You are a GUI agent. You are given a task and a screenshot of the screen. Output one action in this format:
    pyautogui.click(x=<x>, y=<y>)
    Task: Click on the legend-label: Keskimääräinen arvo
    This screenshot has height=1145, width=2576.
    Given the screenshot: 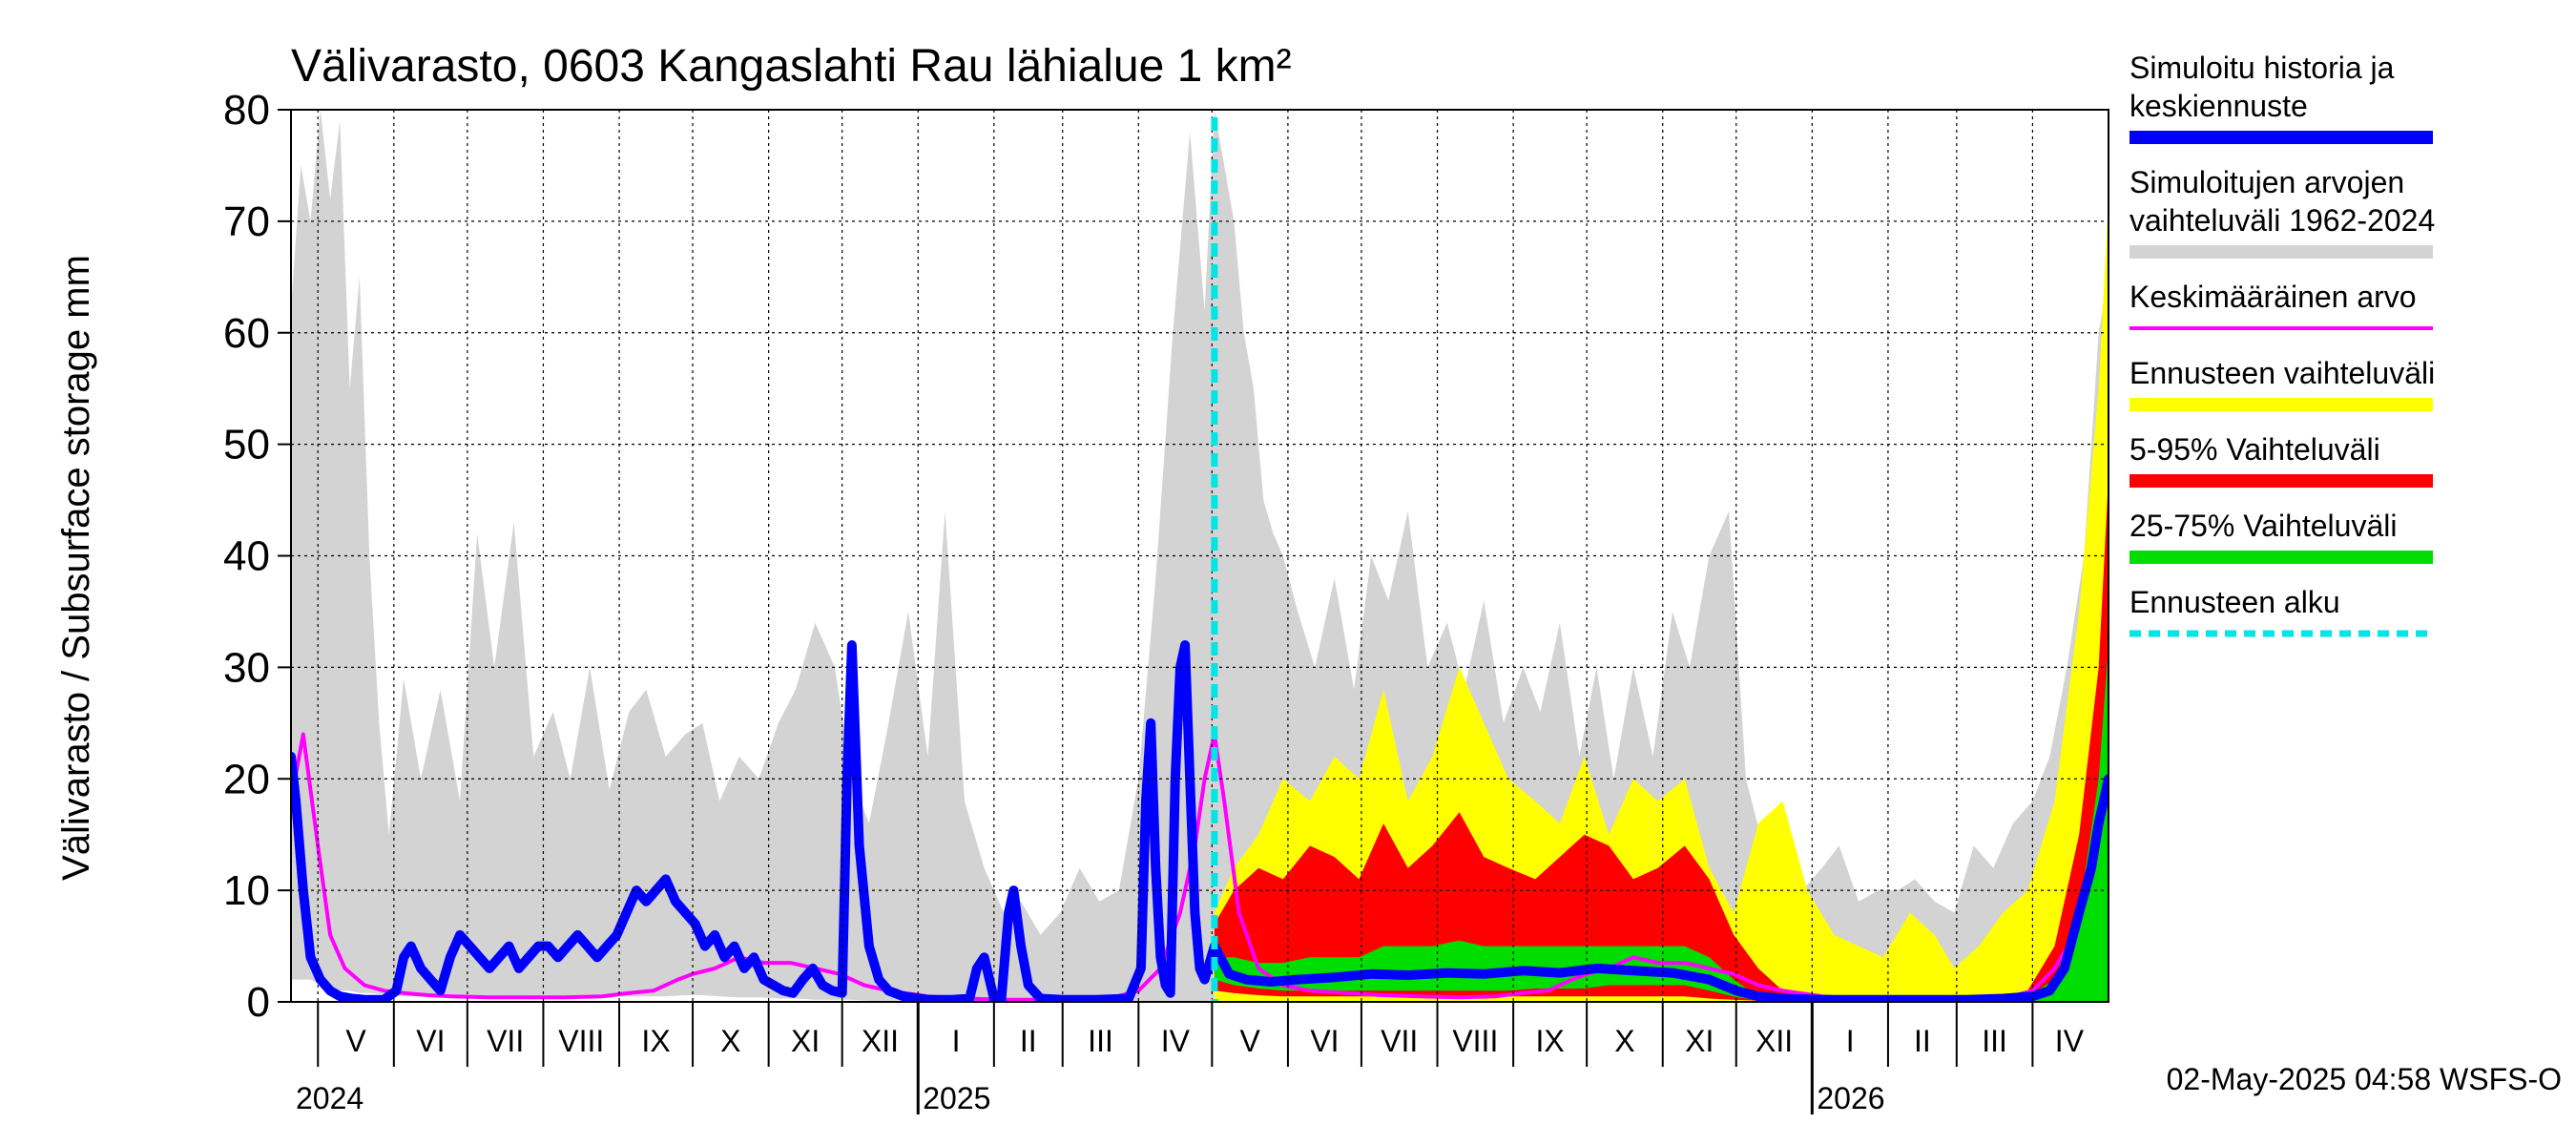 What is the action you would take?
    pyautogui.click(x=2273, y=297)
    